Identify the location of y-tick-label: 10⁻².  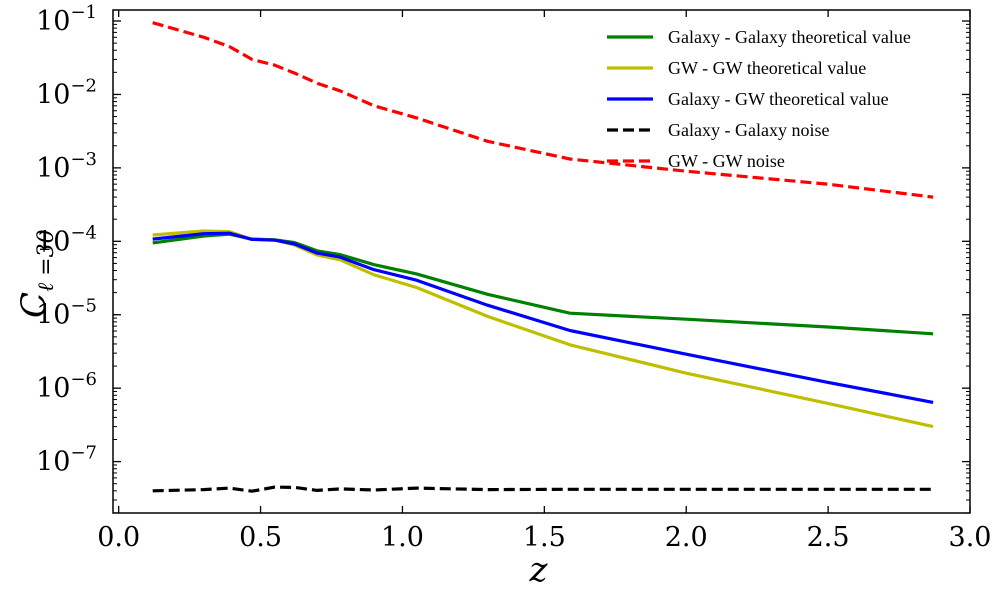
(66, 92).